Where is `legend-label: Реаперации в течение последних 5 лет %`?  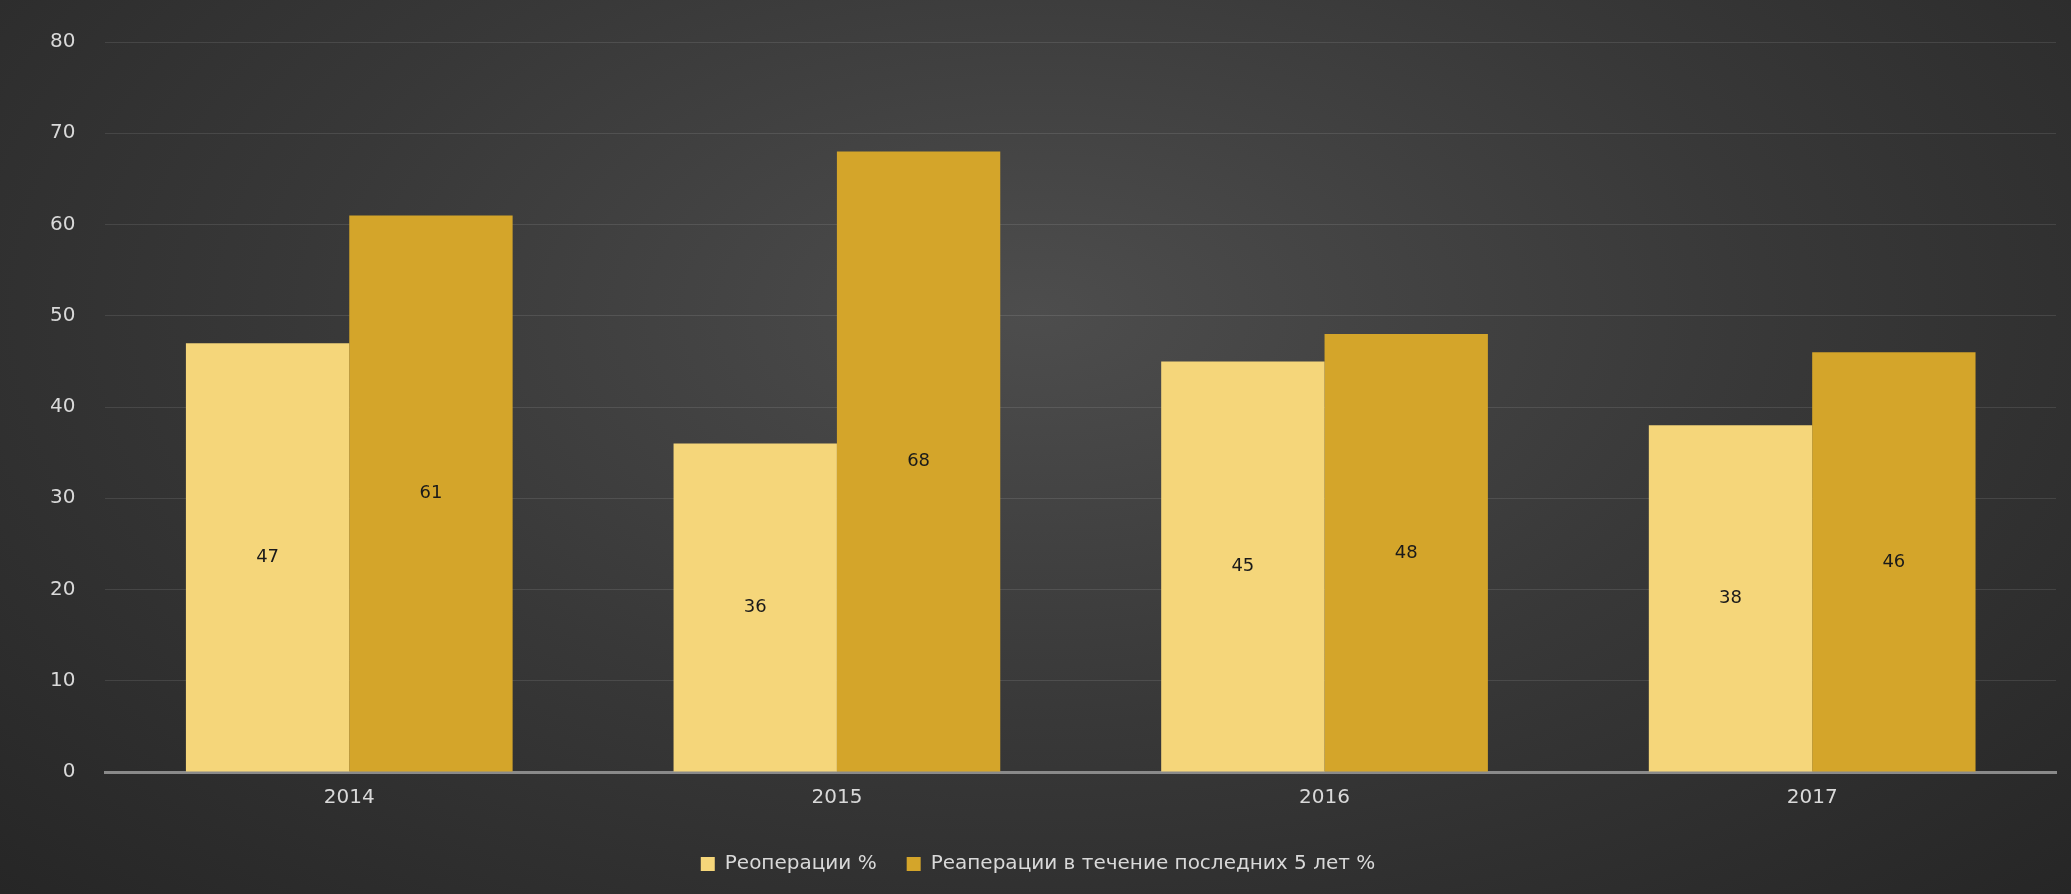
legend-label: Реаперации в течение последних 5 лет % is located at coordinates (1153, 862).